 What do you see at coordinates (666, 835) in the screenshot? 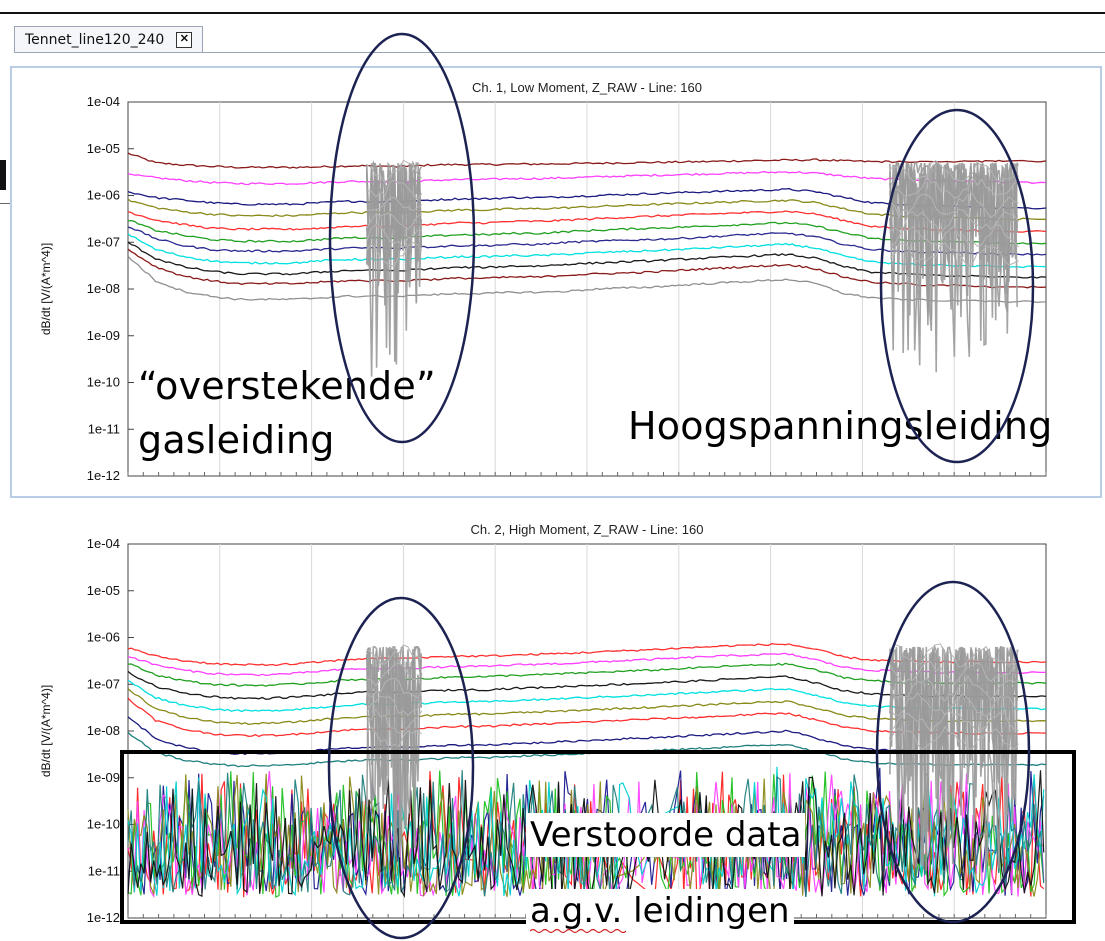
I see `disturbed-data-label-1: Verstoorde data` at bounding box center [666, 835].